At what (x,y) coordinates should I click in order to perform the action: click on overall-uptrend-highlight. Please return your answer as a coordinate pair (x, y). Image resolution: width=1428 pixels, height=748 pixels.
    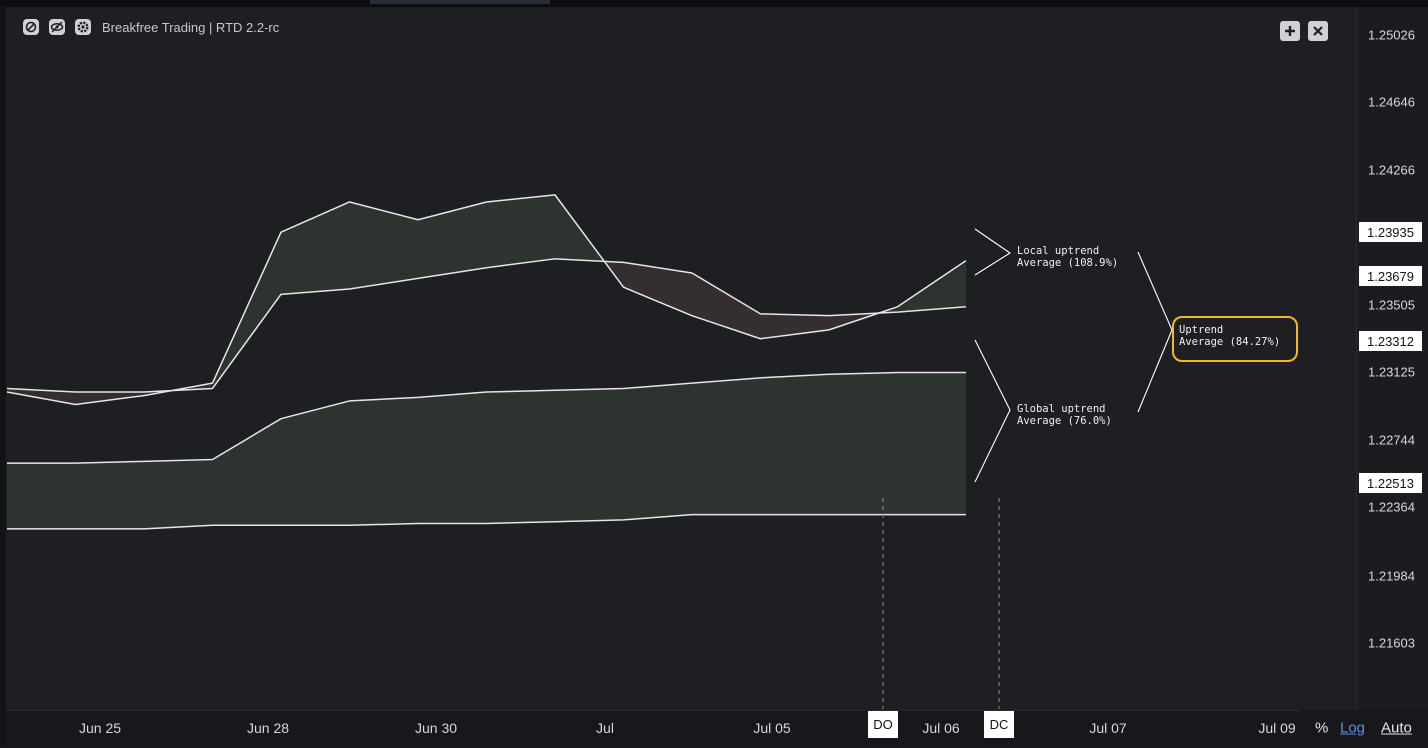
    Looking at the image, I should click on (1235, 339).